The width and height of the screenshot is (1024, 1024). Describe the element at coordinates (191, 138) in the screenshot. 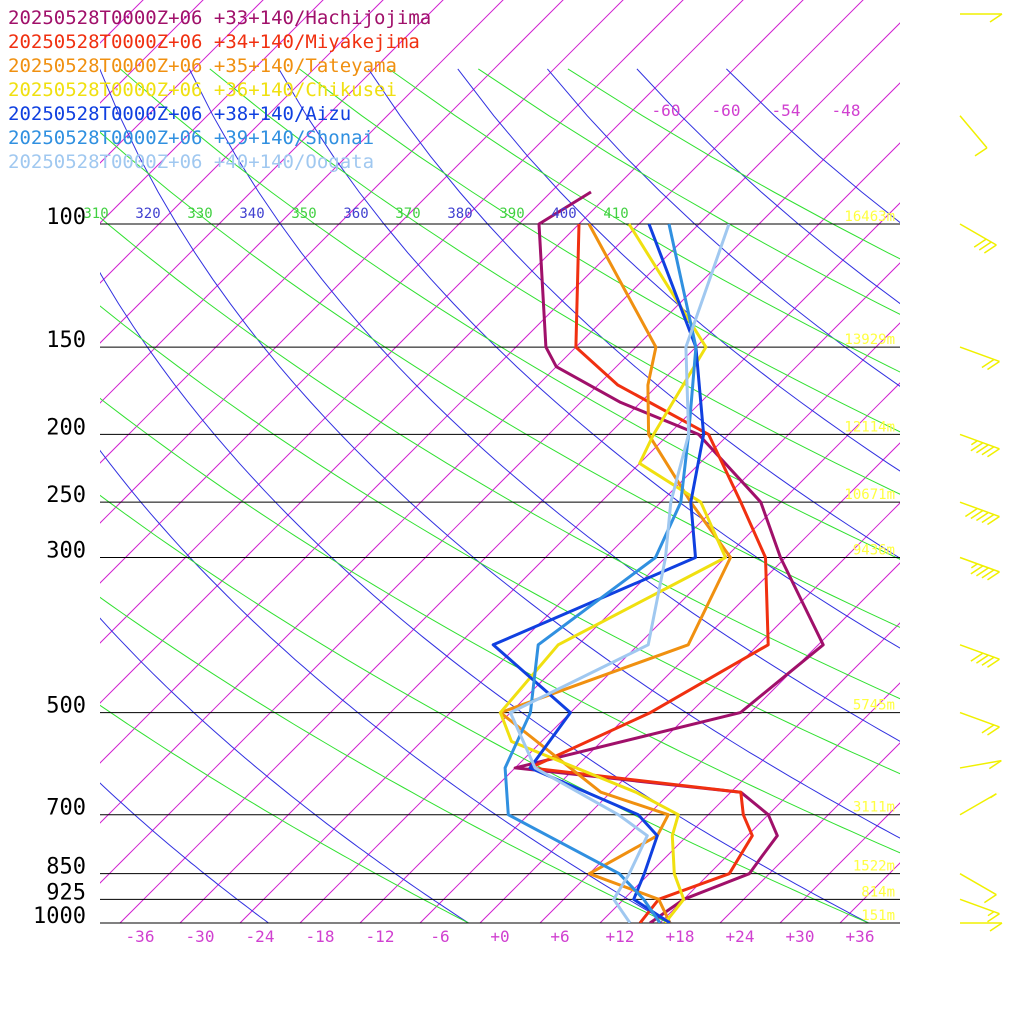

I see `legend-entry: 20250528T0000Z+06 +39+140/Shonai` at that location.